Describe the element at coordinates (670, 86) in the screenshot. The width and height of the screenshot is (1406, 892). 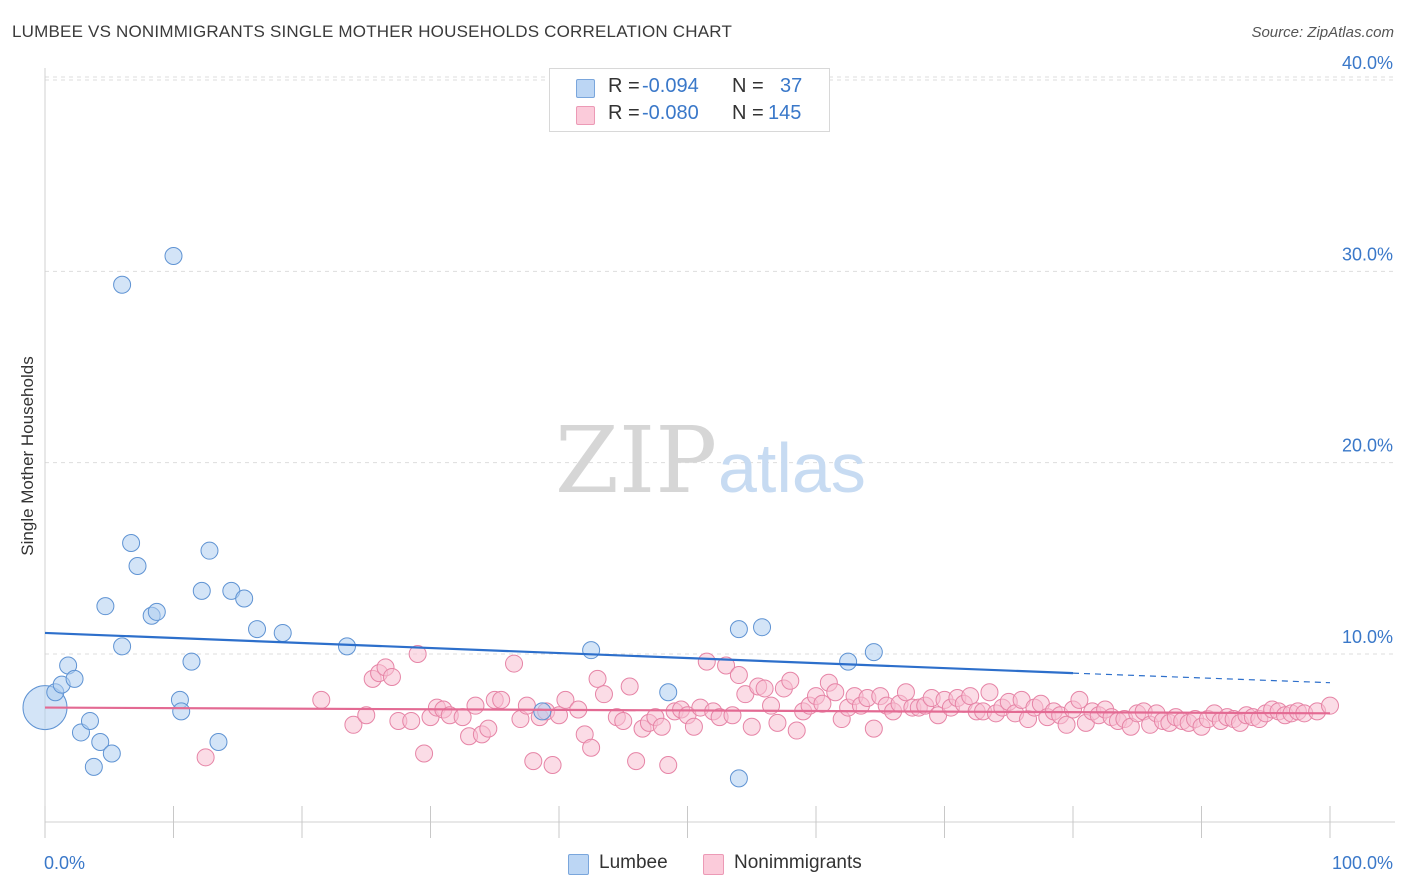
I see `legend-r-value: -0.094` at that location.